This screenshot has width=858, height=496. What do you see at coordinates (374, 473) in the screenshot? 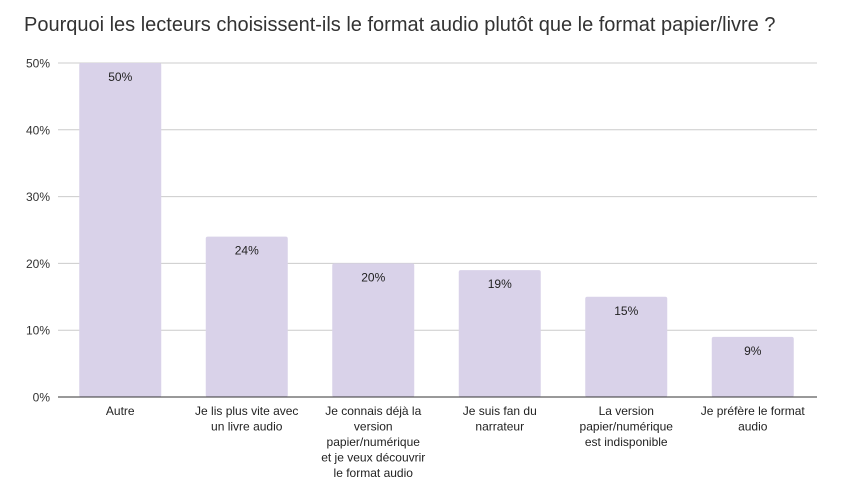
I see `x-tick-label-line: le format audio` at bounding box center [374, 473].